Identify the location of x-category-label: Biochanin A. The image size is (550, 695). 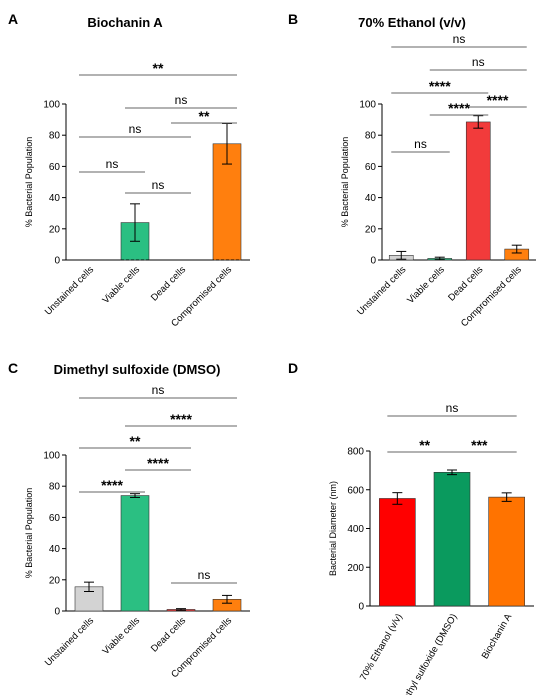
(497, 636).